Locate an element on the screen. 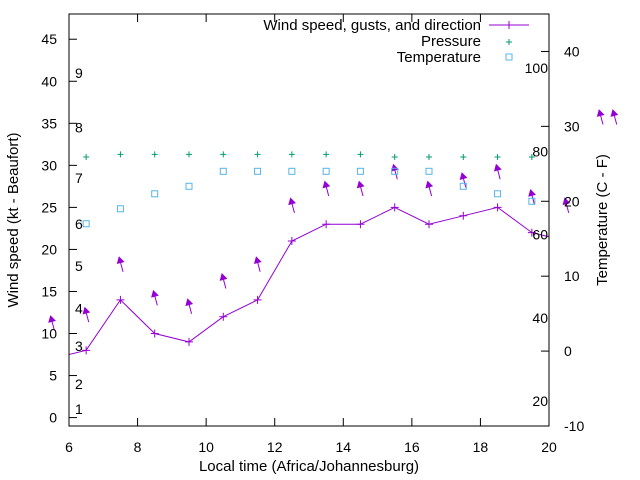 The height and width of the screenshot is (480, 640). x-tick-label-7: 20 is located at coordinates (549, 447).